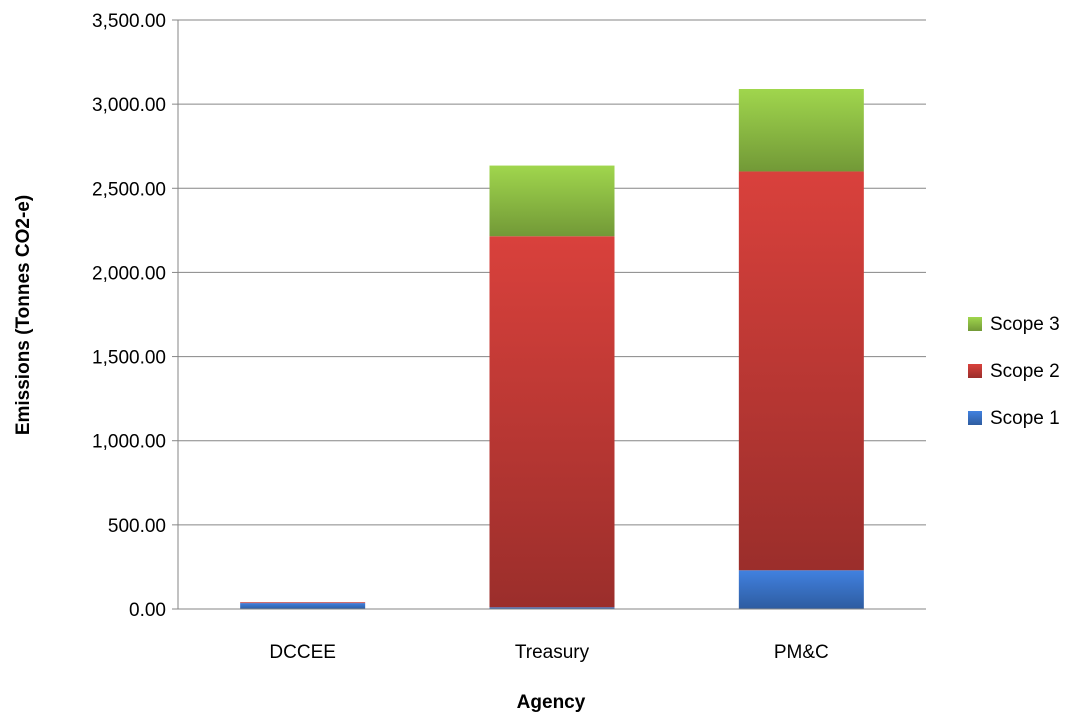  I want to click on y-tick-label: 3,000.00, so click(129, 105).